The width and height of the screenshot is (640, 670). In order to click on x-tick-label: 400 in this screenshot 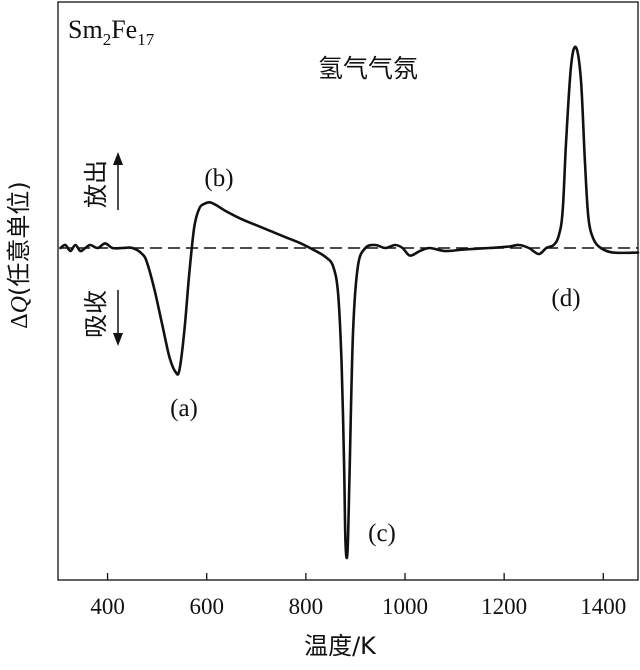, I will do `click(107, 606)`.